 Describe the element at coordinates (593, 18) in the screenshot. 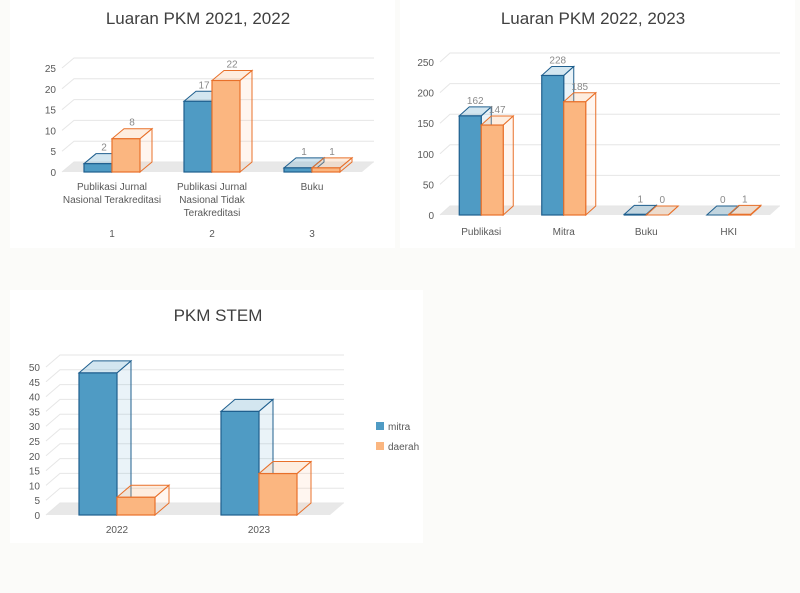

I see `chart-title: Luaran PKM 2022, 2023` at that location.